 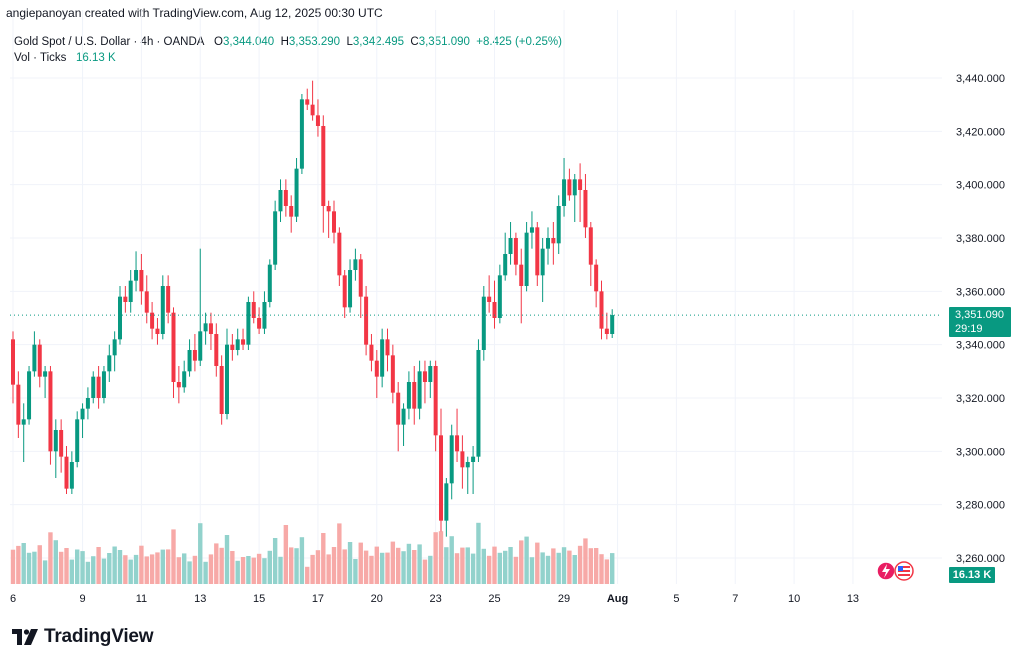 I want to click on y-tick-label: 3,400.000, so click(x=980, y=186).